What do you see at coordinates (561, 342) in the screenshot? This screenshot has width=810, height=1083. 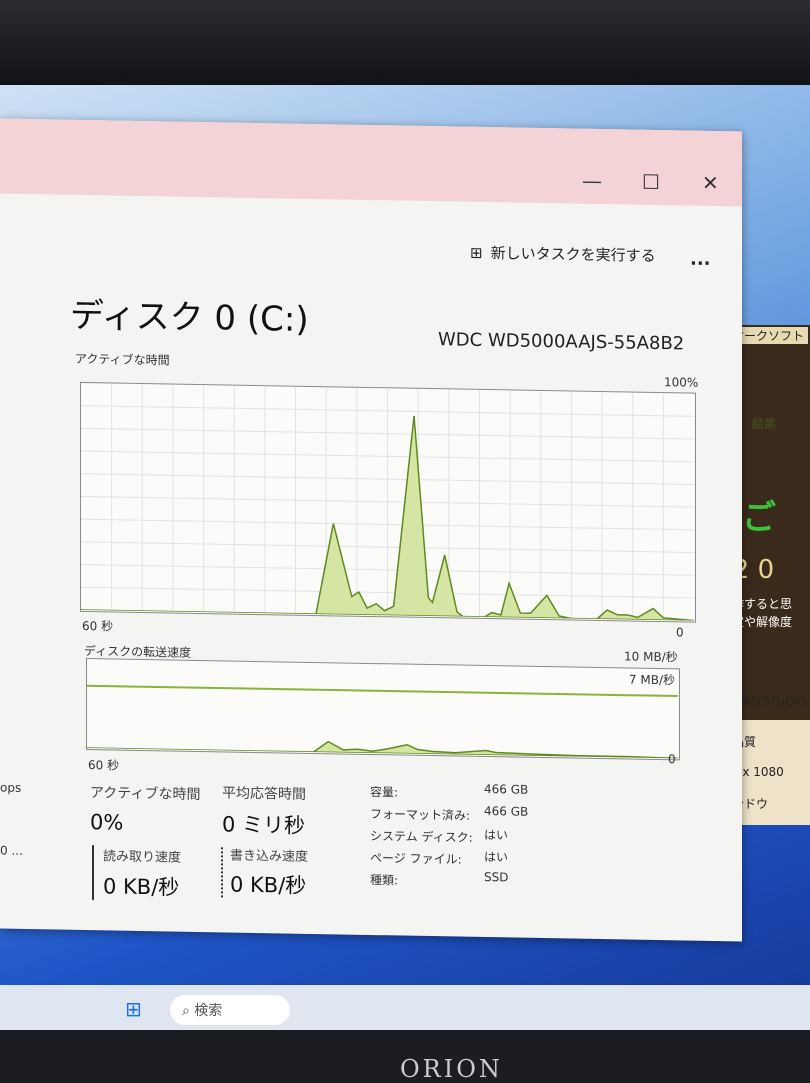 I see `disk-model: WDC WD5000AAJS-55A8B2` at bounding box center [561, 342].